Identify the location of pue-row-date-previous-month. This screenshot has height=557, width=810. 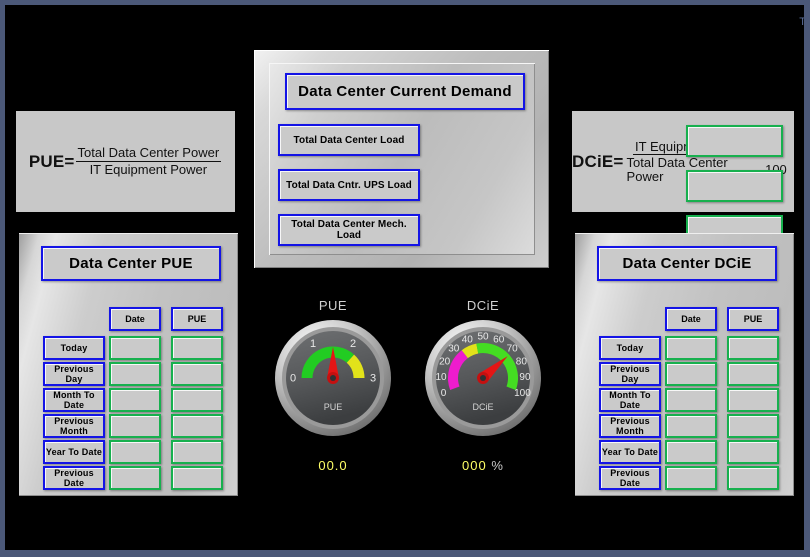
(135, 426).